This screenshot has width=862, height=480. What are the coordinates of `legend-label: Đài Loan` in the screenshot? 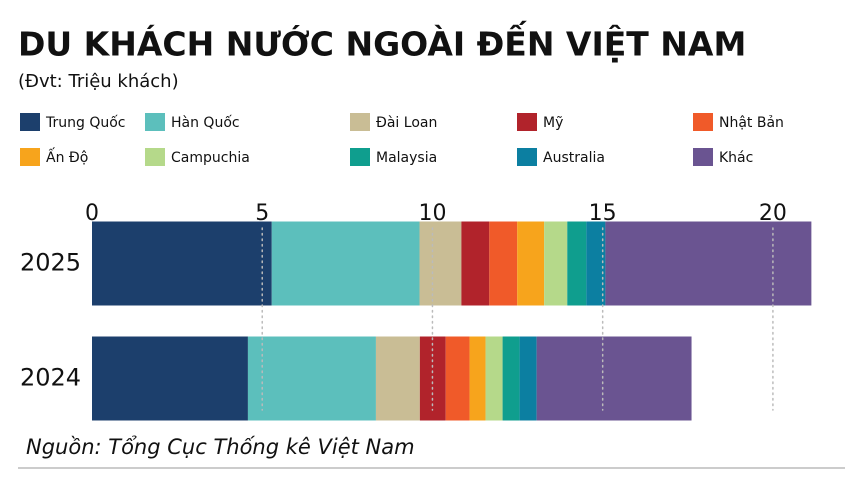 It's located at (406, 123).